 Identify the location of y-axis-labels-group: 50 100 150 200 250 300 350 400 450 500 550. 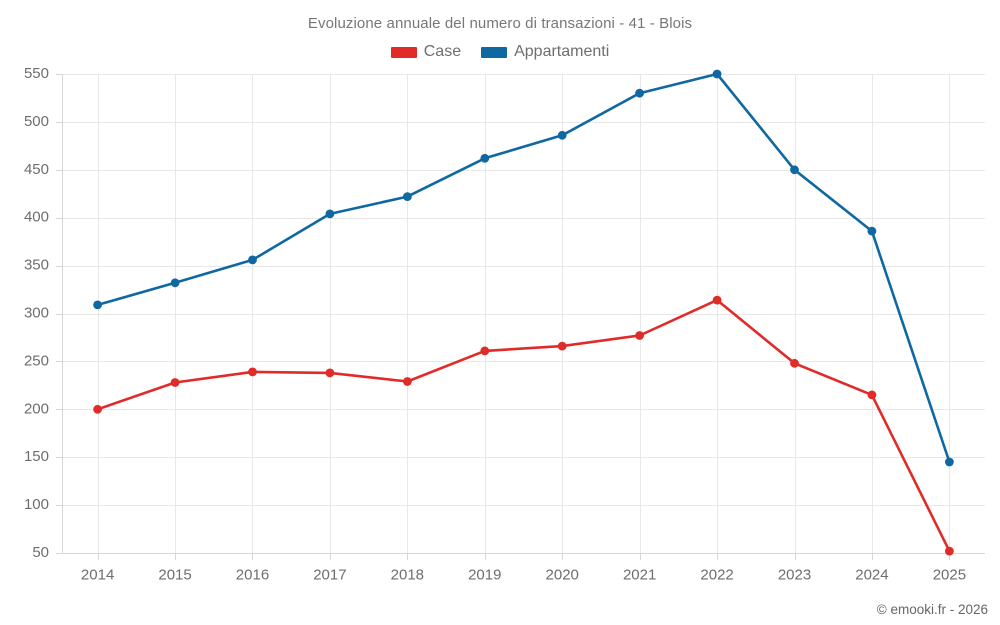
(36, 313).